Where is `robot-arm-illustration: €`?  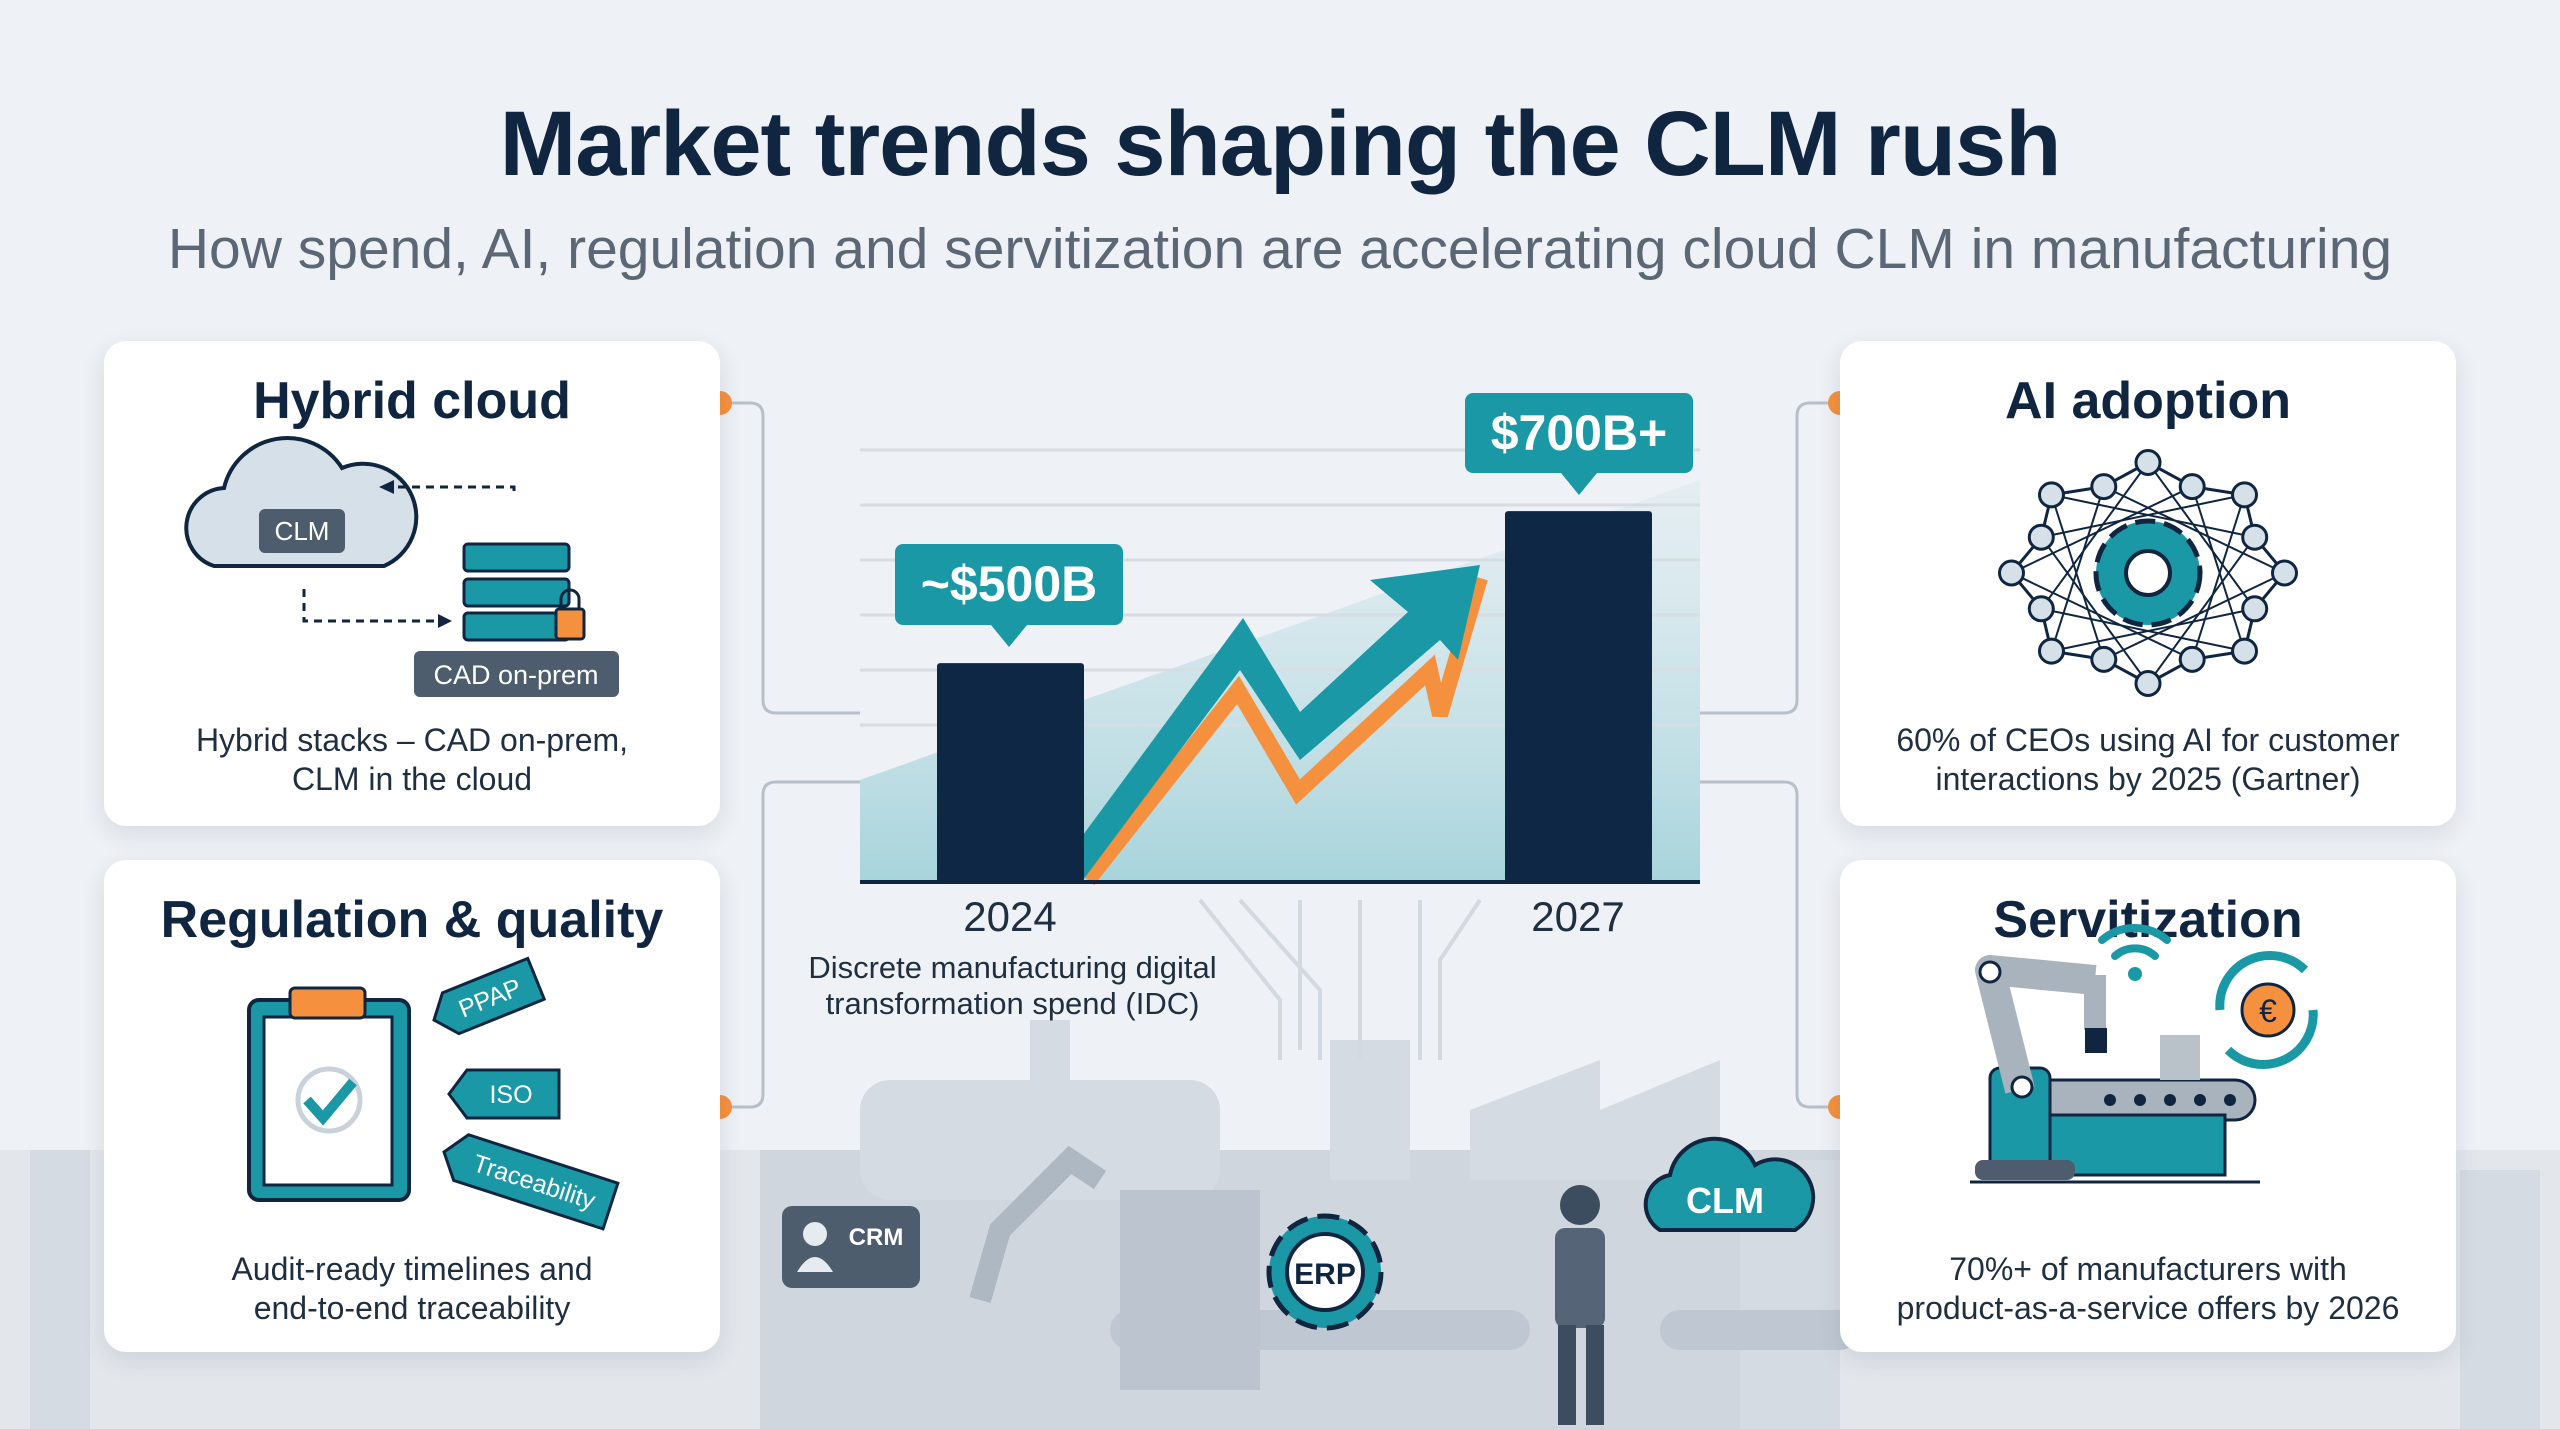 robot-arm-illustration: € is located at coordinates (2144, 1054).